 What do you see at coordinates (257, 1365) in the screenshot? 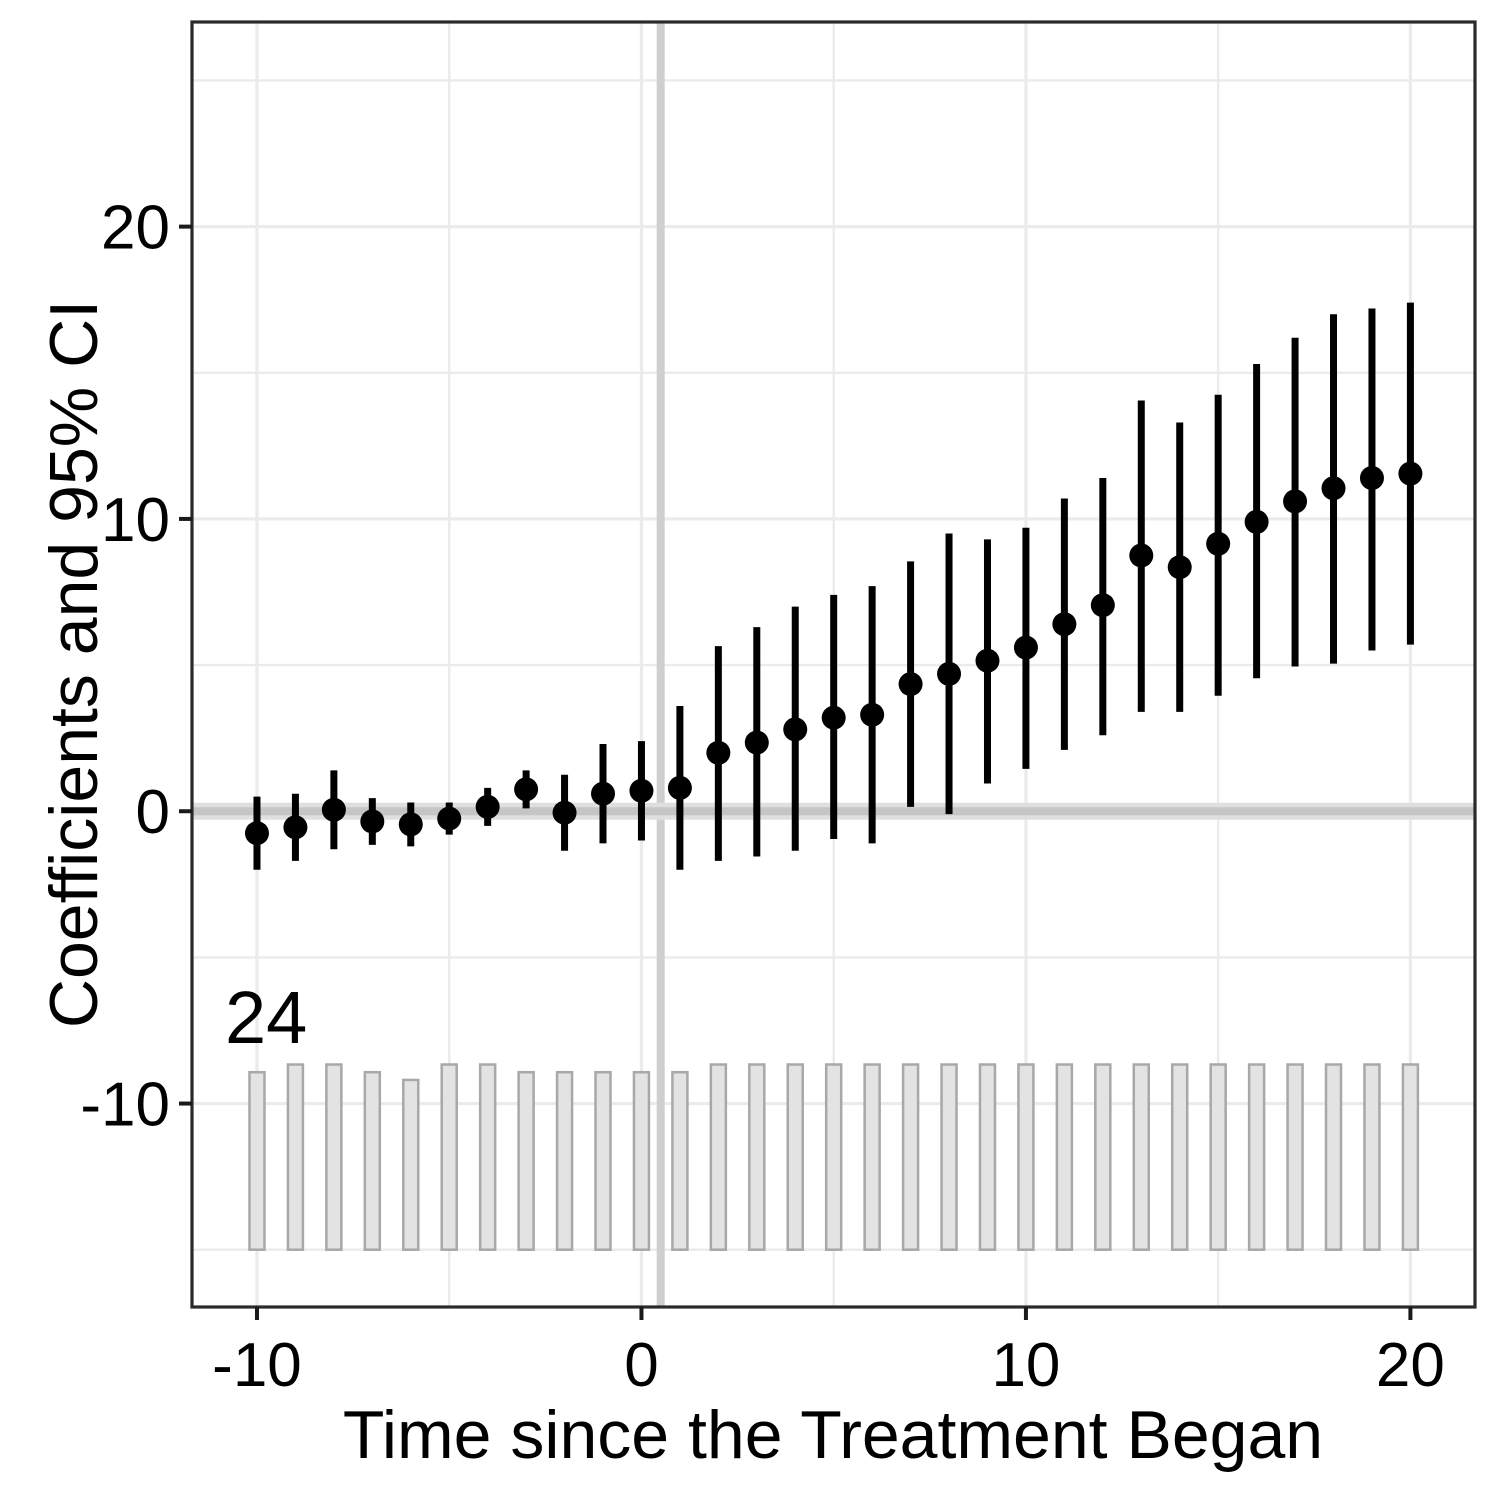
I see `x-tick-label: -10` at bounding box center [257, 1365].